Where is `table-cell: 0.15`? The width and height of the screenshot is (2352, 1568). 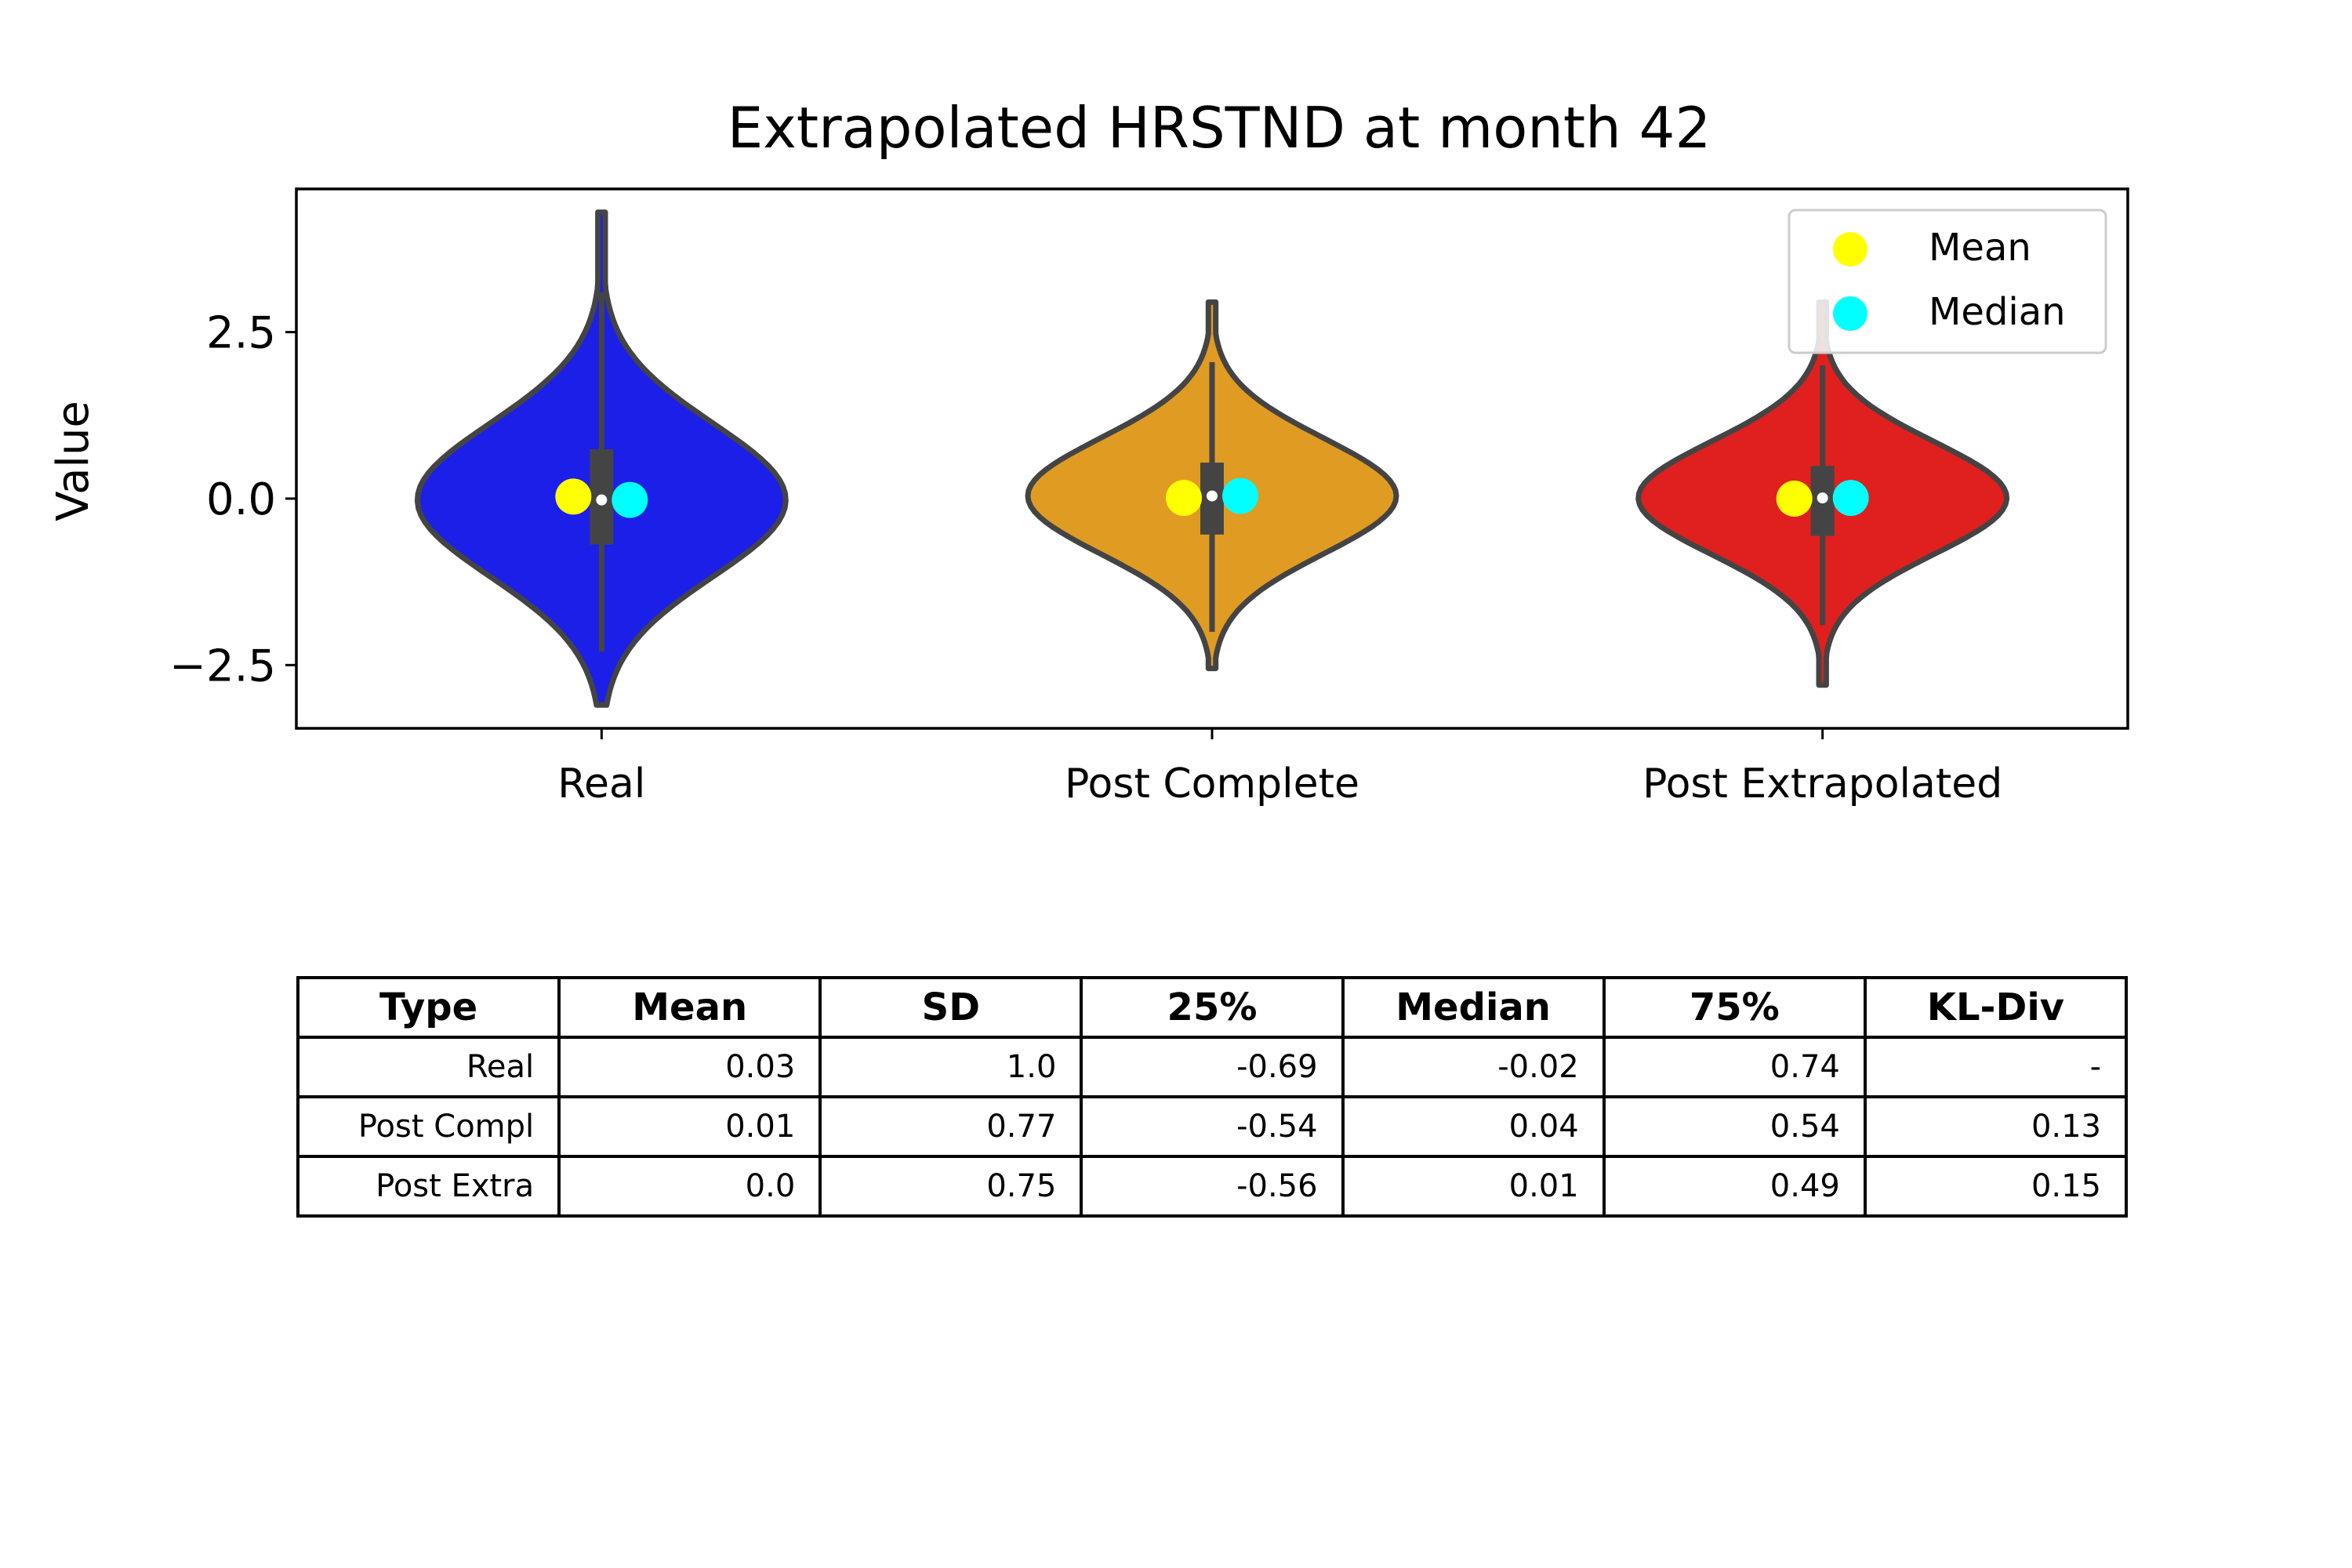 table-cell: 0.15 is located at coordinates (1996, 1186).